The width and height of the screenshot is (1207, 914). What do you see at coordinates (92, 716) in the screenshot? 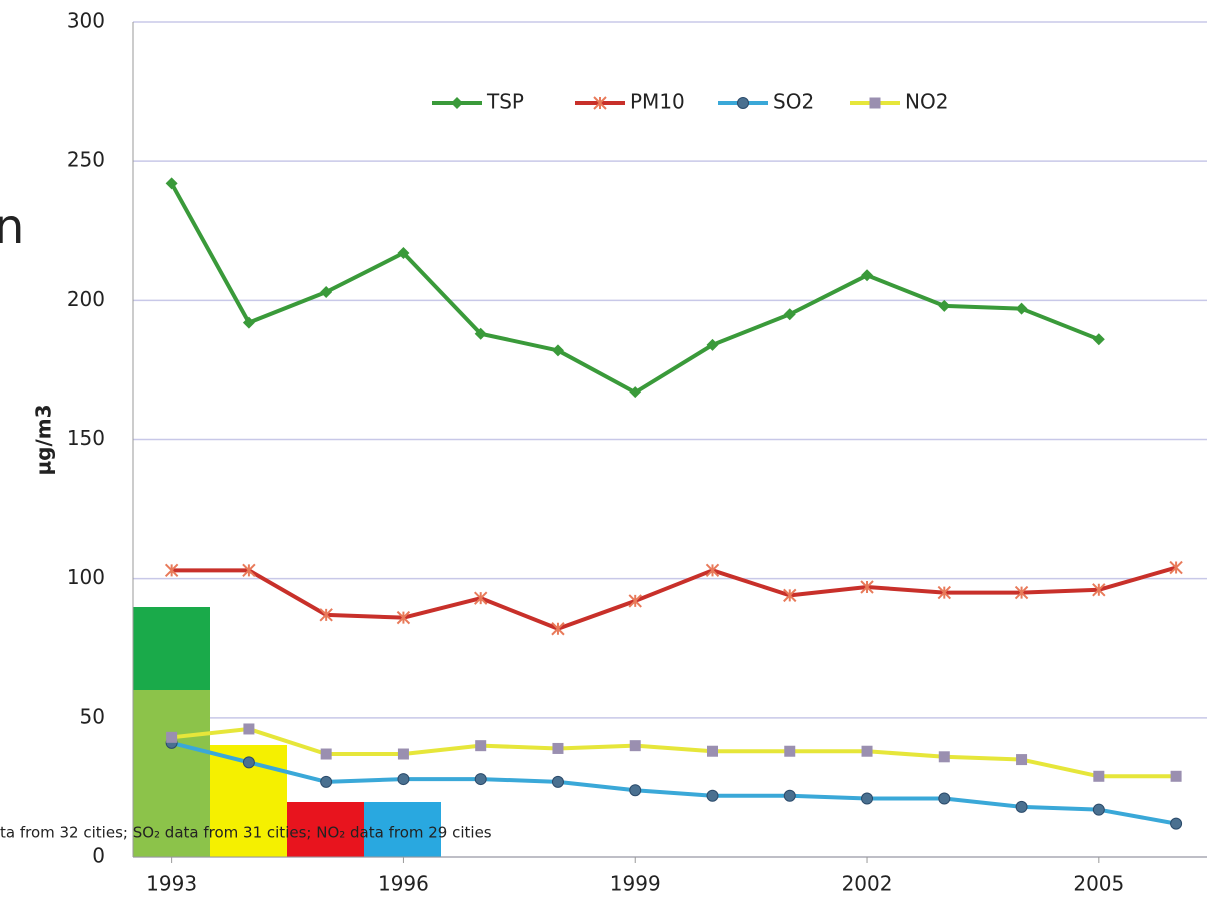
I see `y-tick-label: 50` at bounding box center [92, 716].